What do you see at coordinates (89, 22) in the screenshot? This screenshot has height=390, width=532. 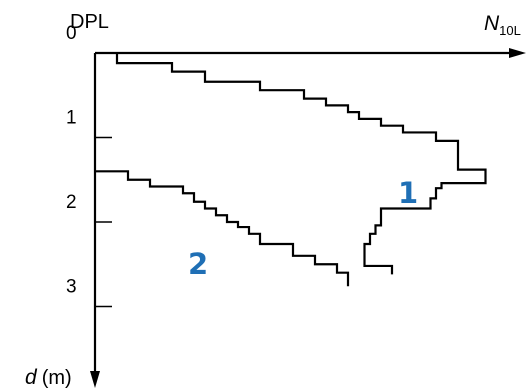 I see `header-label: DPL` at bounding box center [89, 22].